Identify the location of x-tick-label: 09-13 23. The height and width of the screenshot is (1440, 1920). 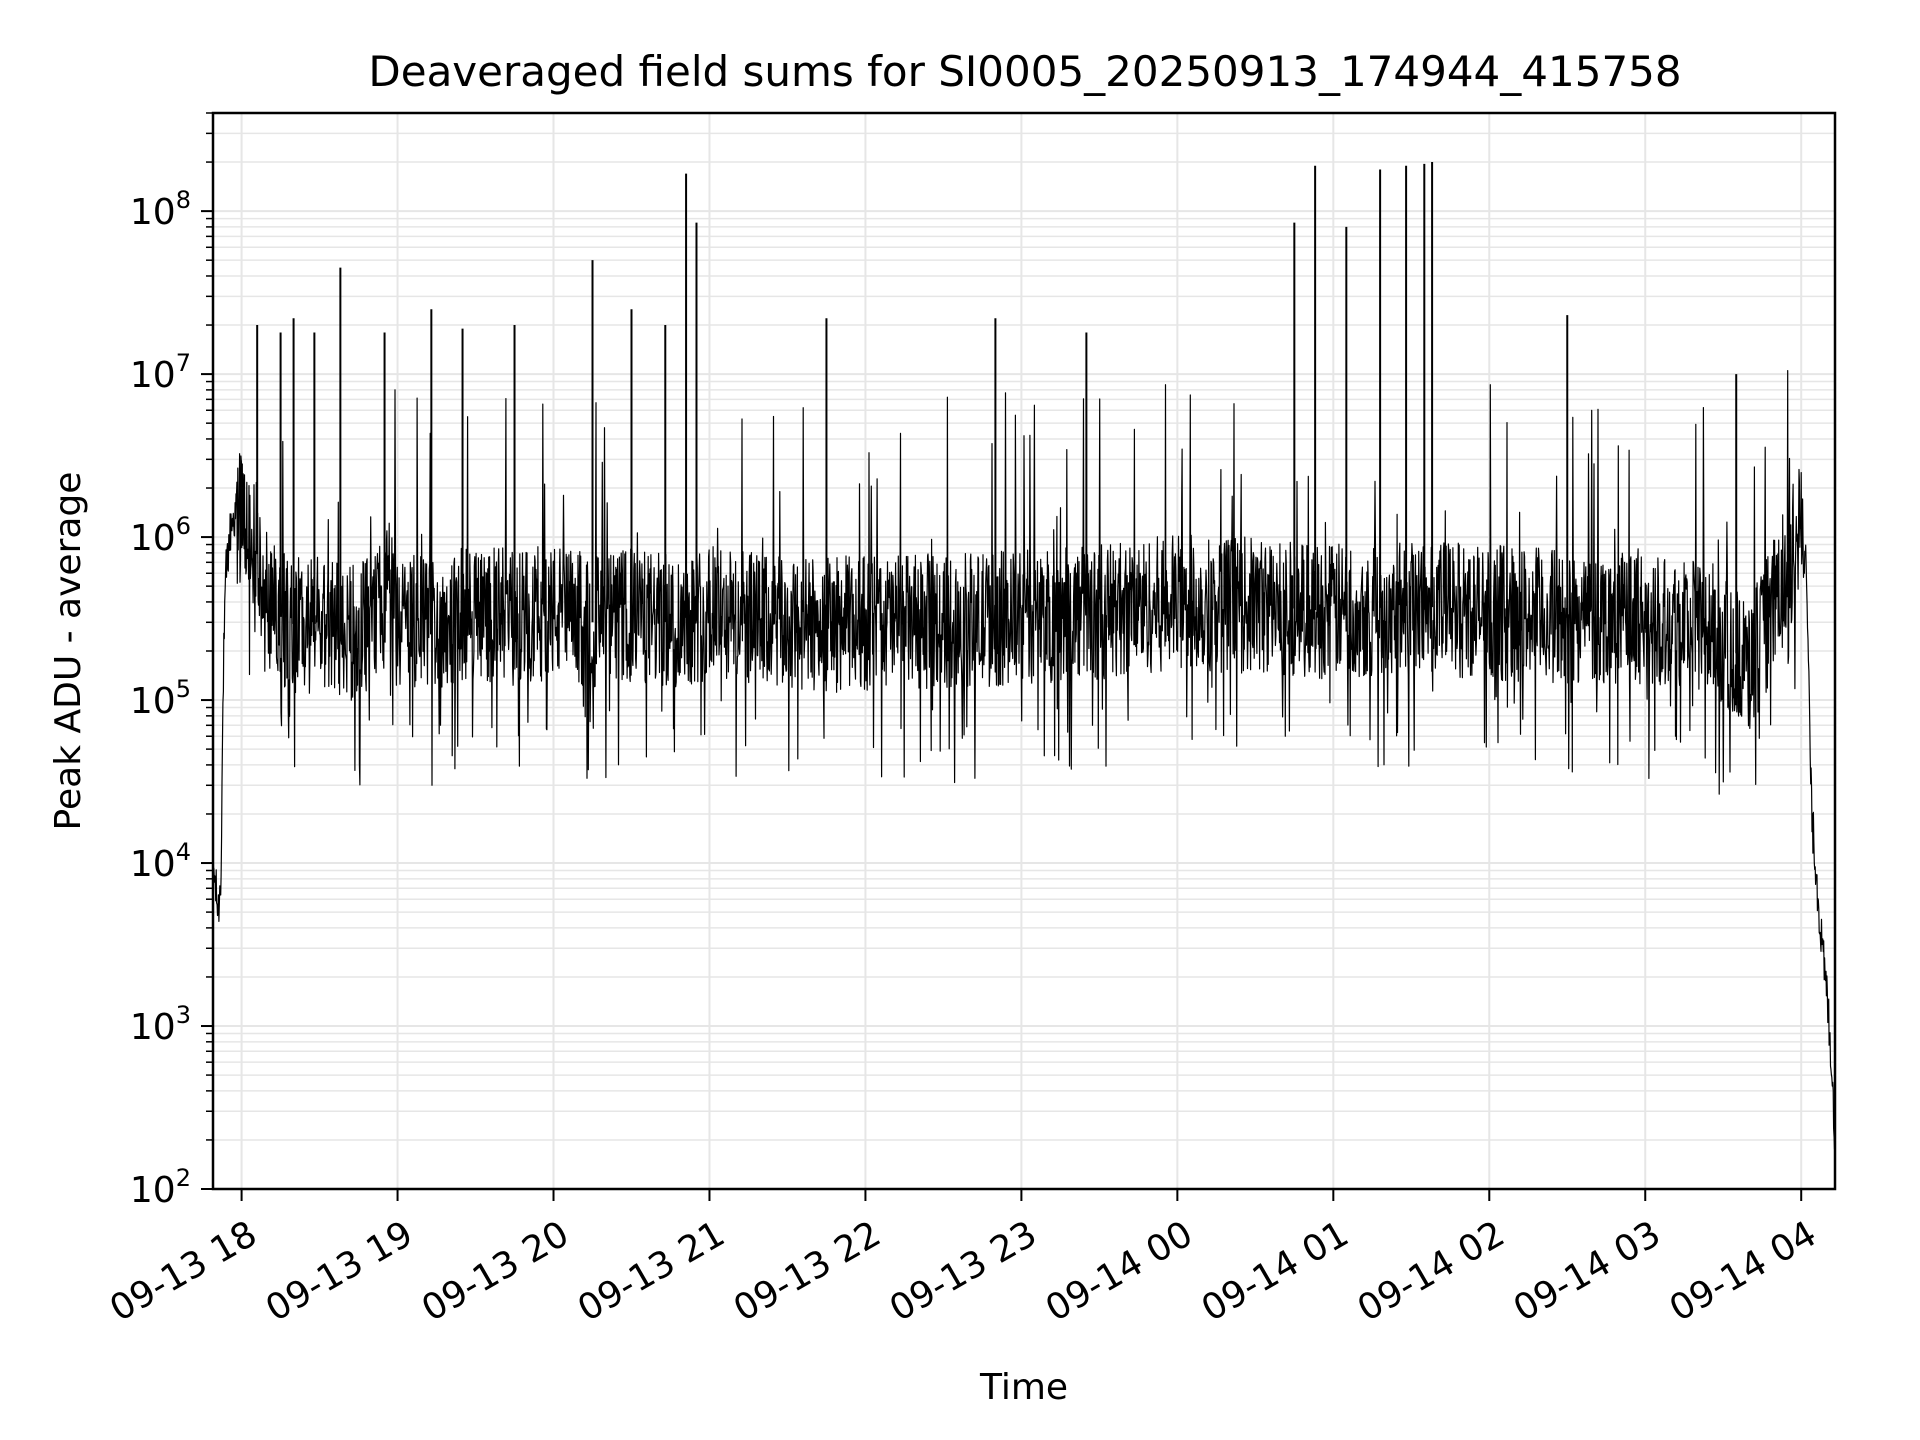
(963, 1271).